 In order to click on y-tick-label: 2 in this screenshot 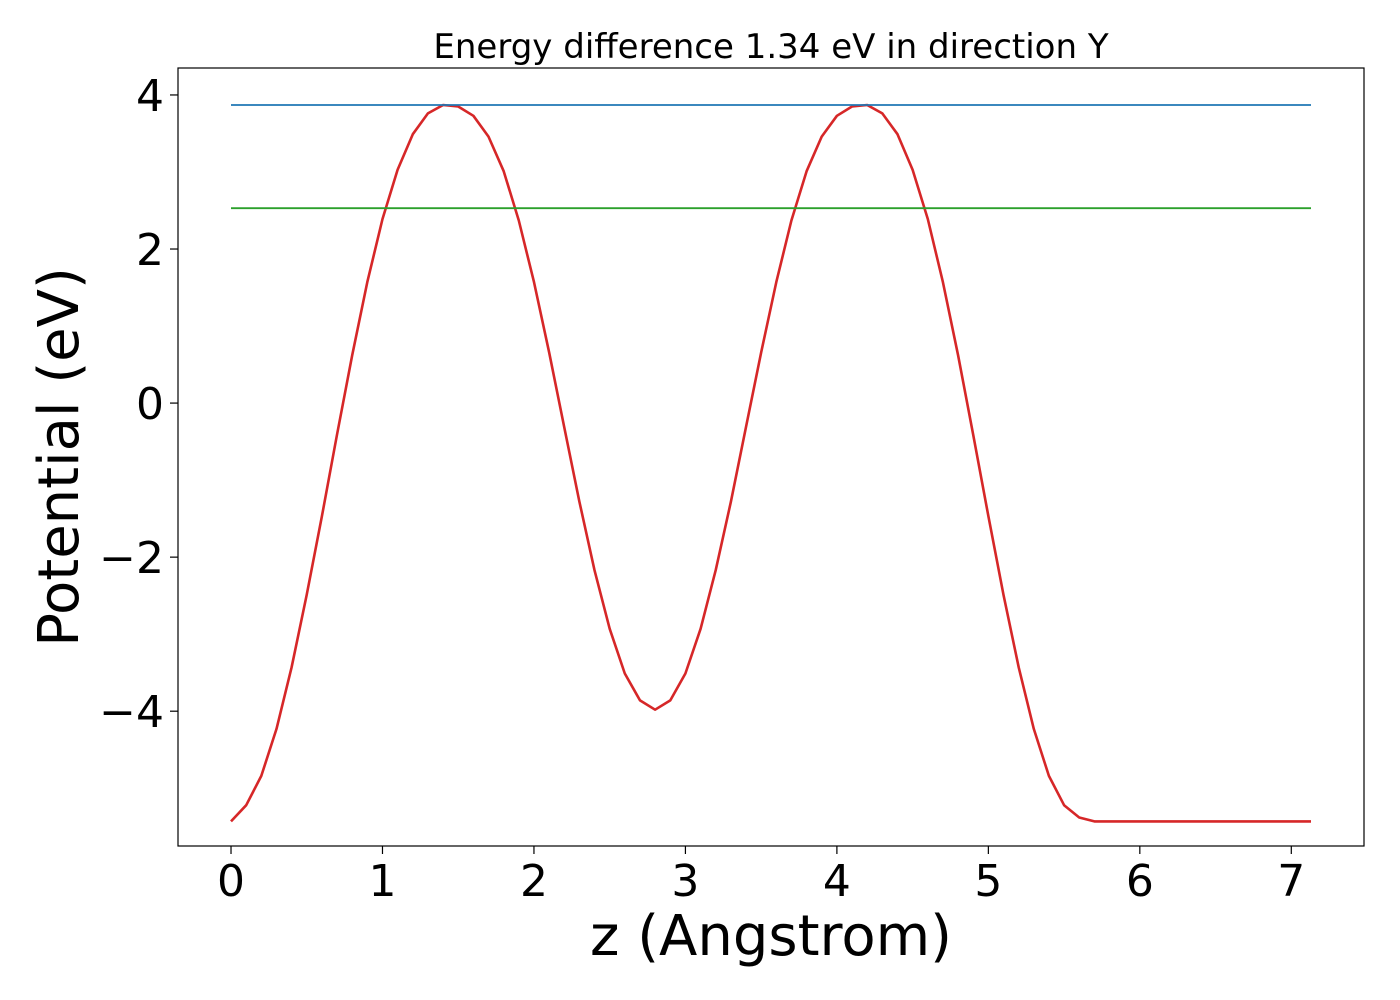, I will do `click(150, 250)`.